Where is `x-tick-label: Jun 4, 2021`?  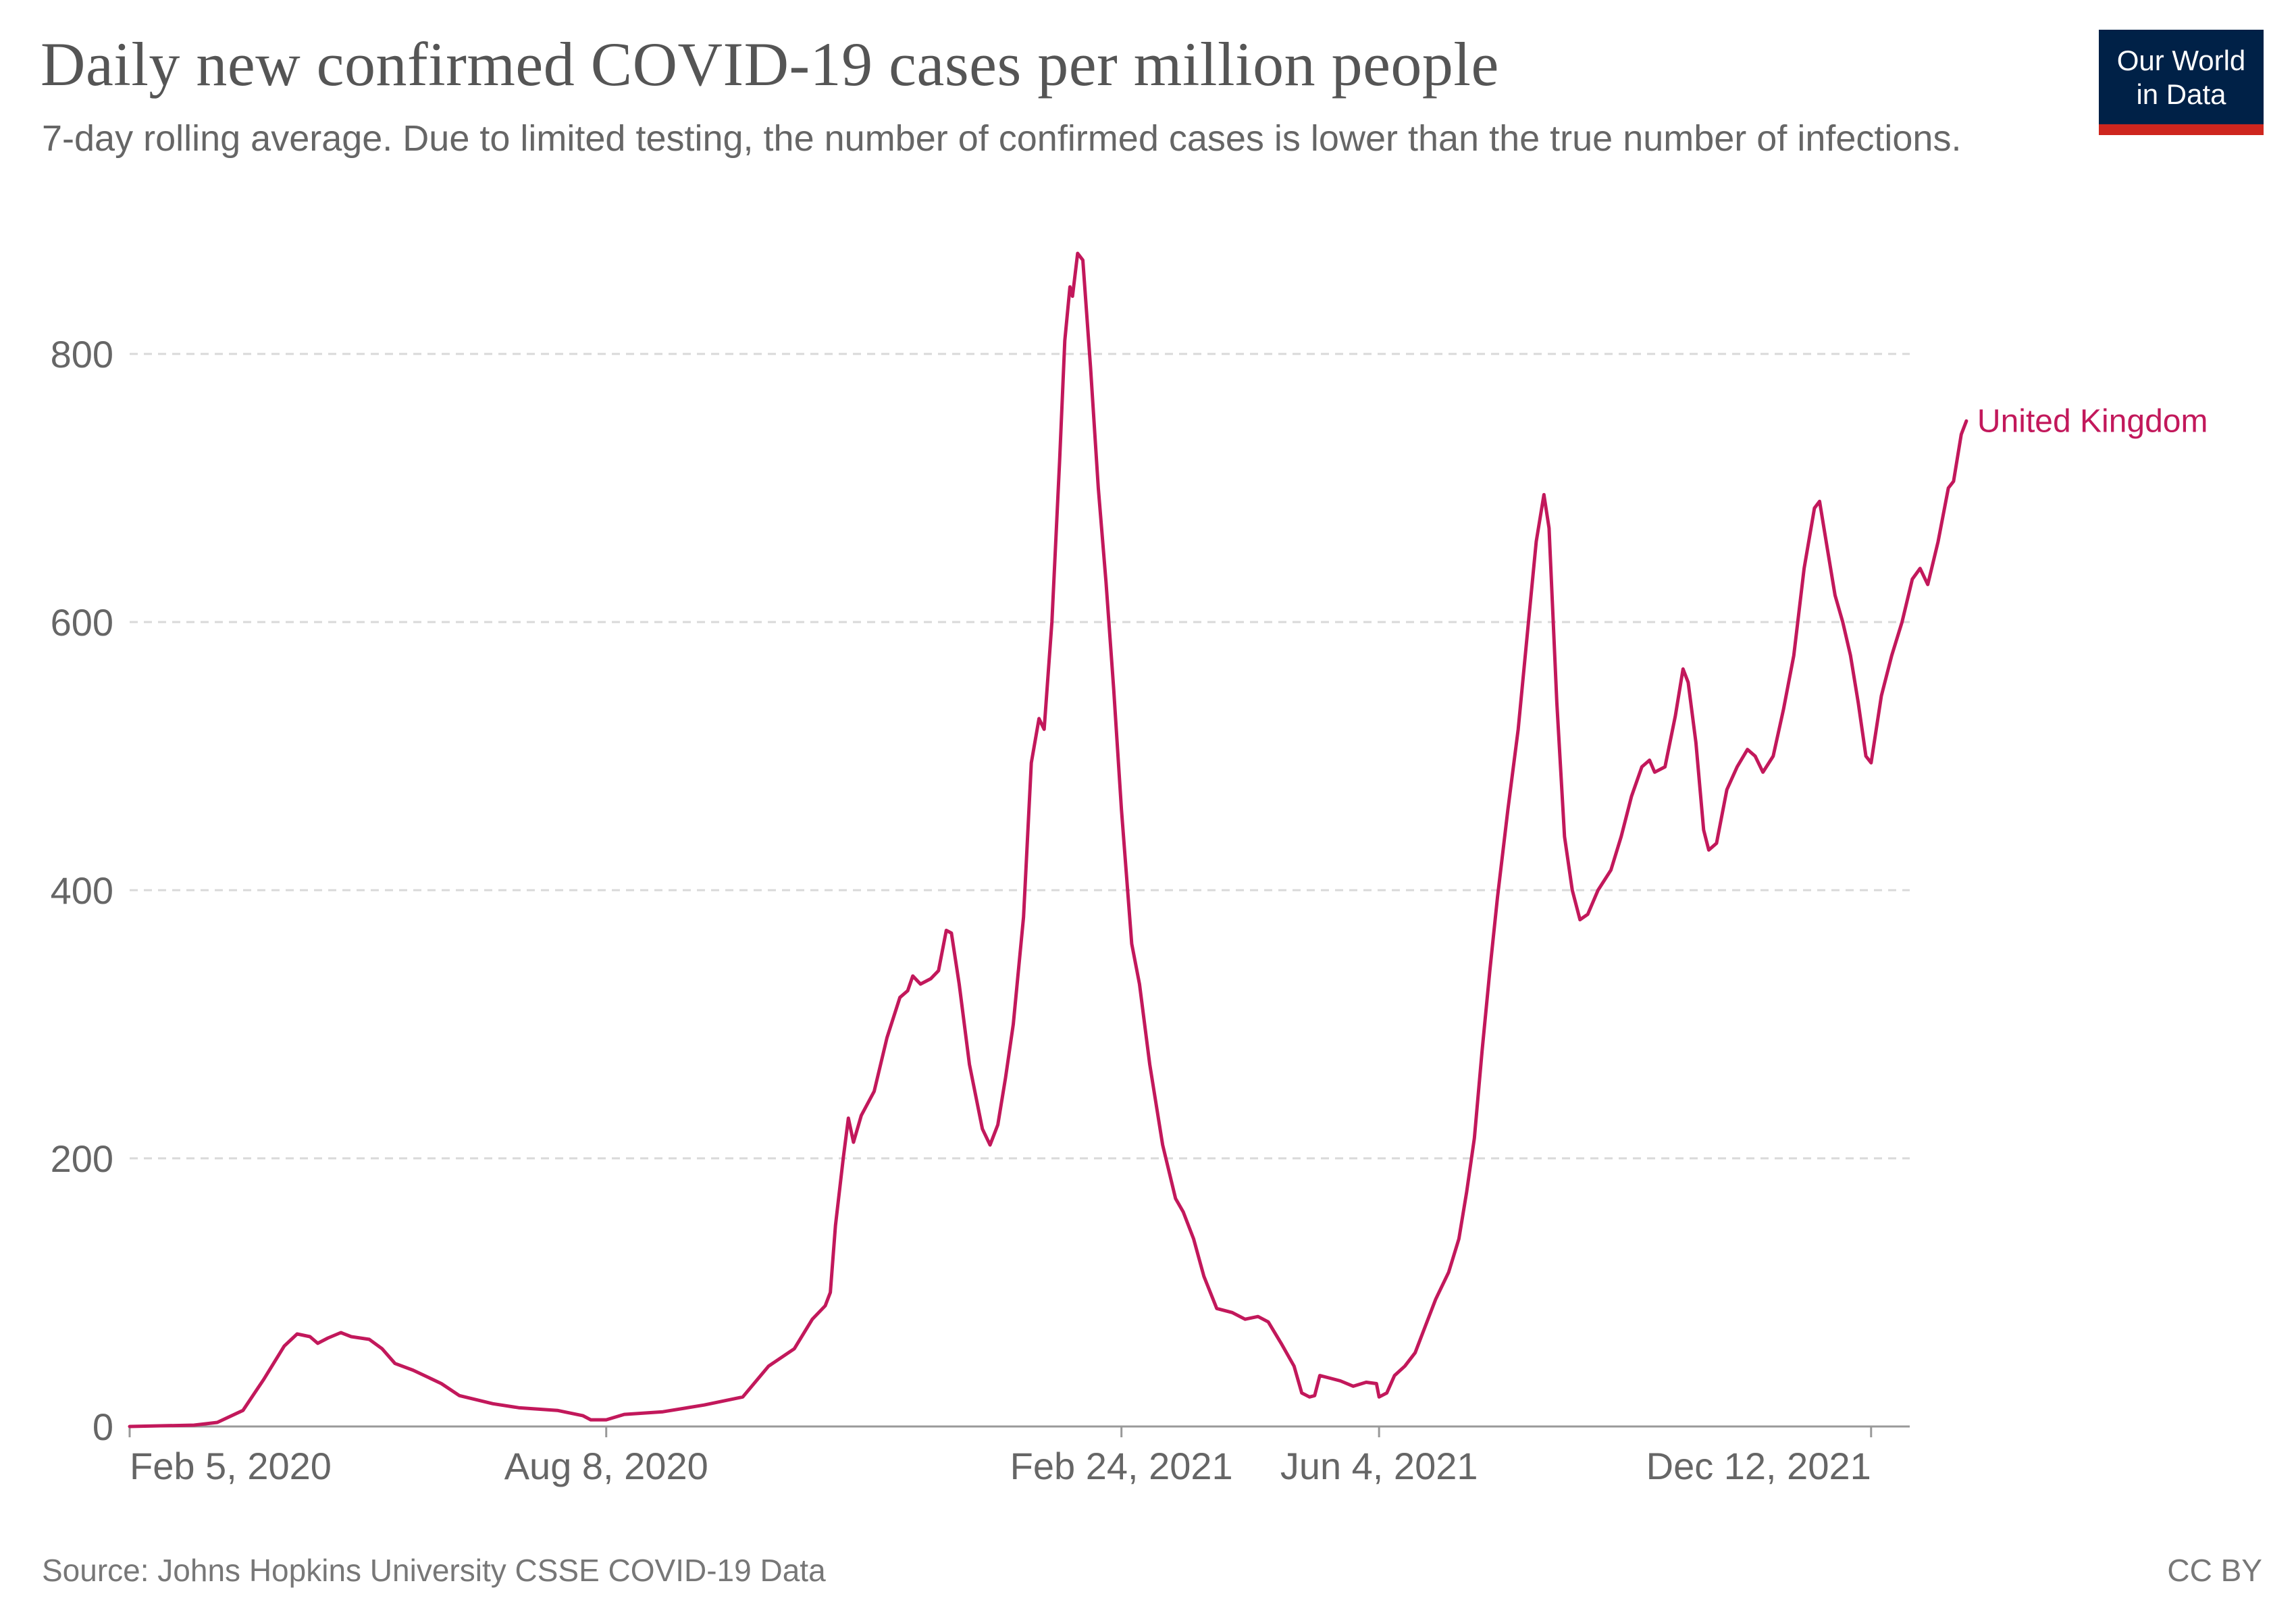 x-tick-label: Jun 4, 2021 is located at coordinates (1379, 1466).